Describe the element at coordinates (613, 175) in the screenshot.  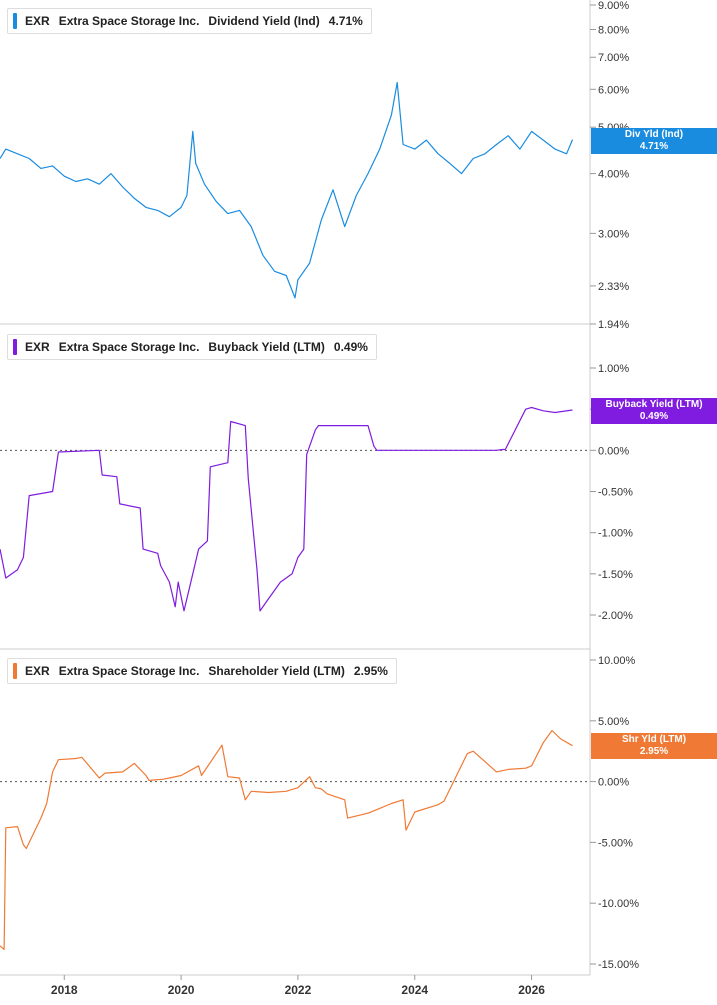
I see `y-tick-label: 4.00%` at that location.